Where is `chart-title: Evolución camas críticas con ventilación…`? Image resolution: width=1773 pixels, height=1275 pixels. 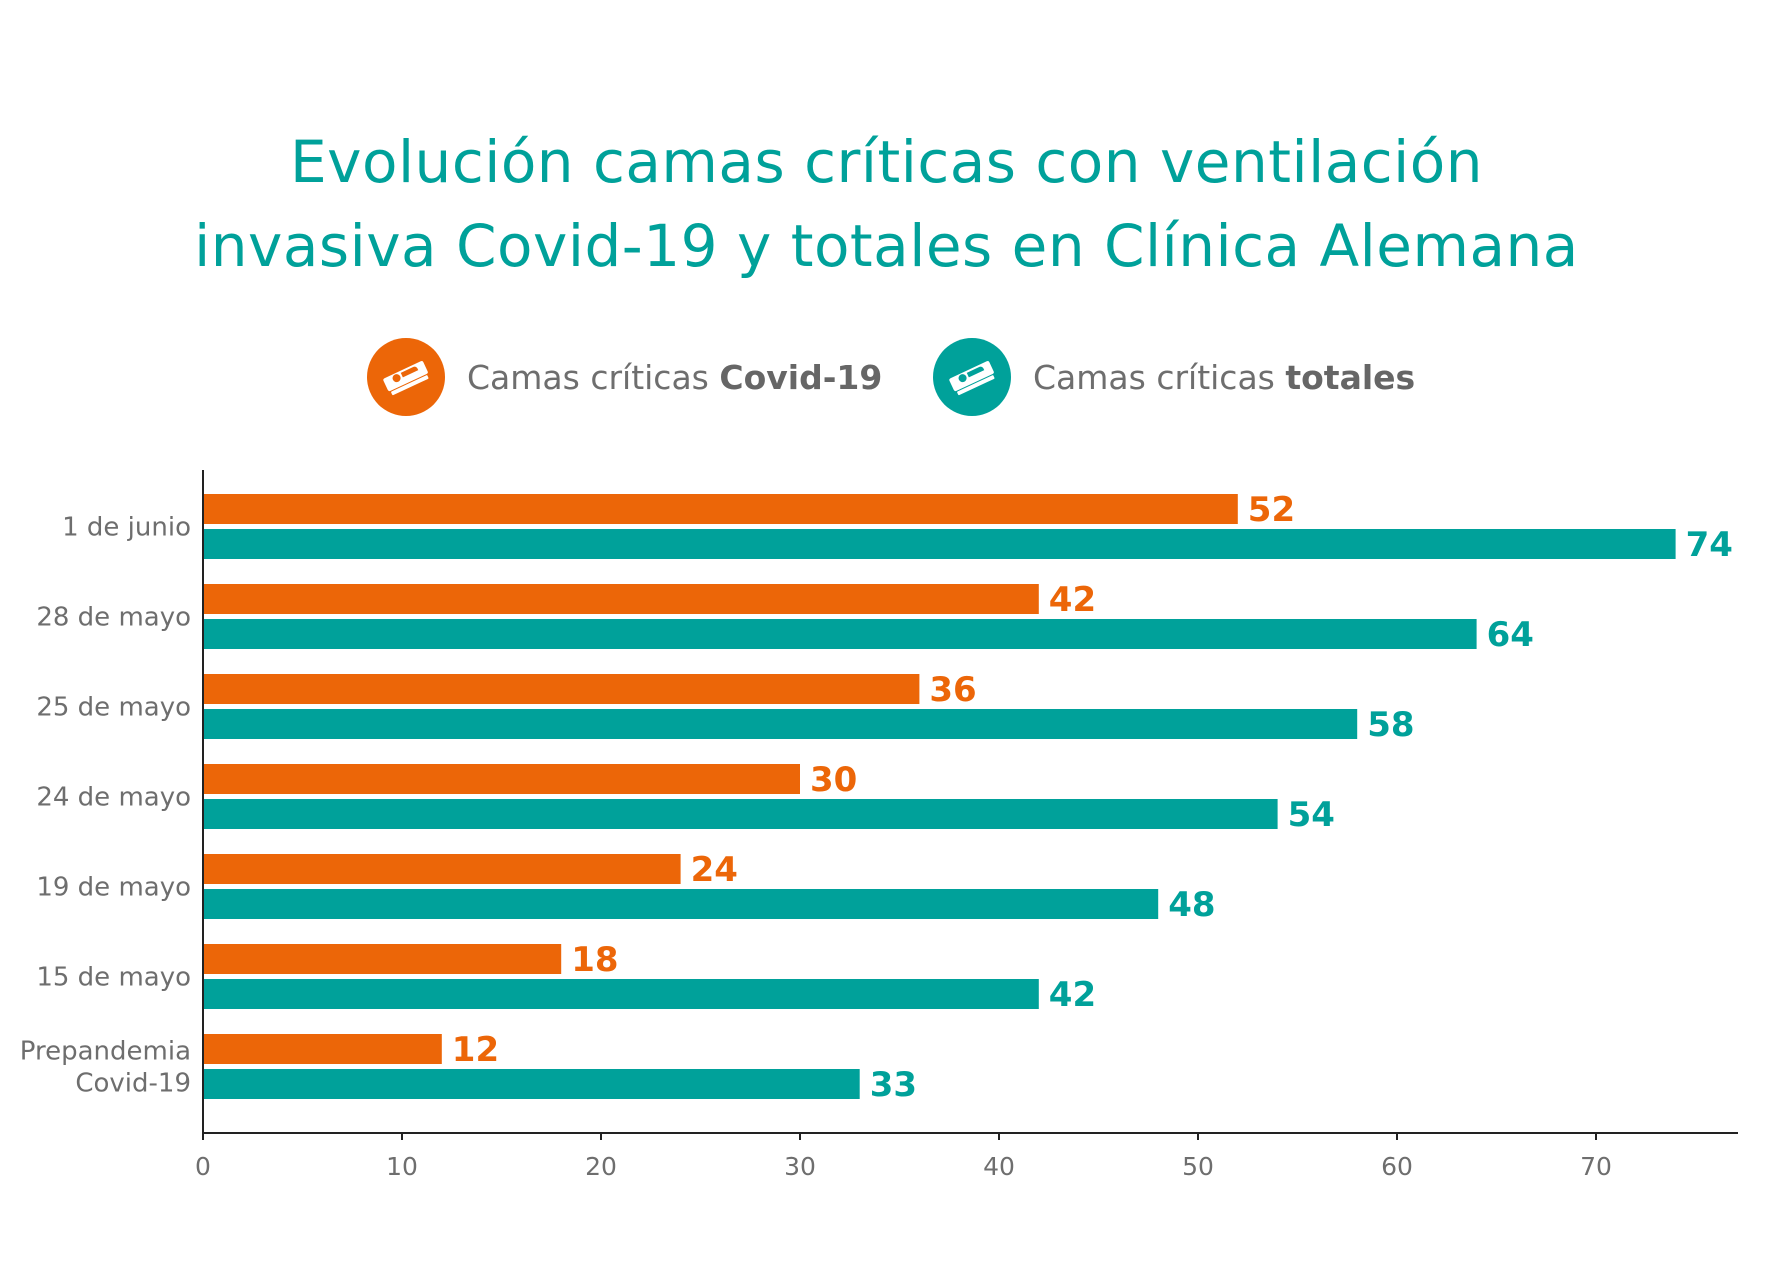 chart-title: Evolución camas críticas con ventilación… is located at coordinates (886, 204).